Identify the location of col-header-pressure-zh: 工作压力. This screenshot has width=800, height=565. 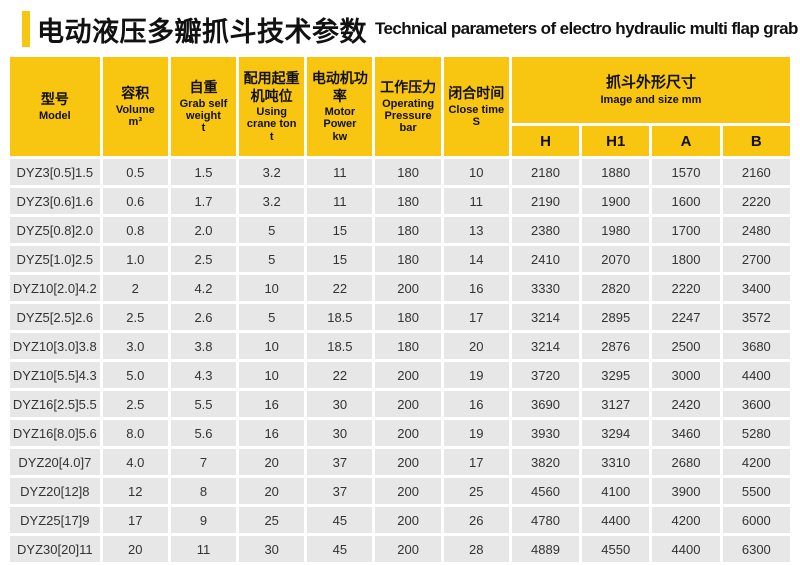
(408, 87).